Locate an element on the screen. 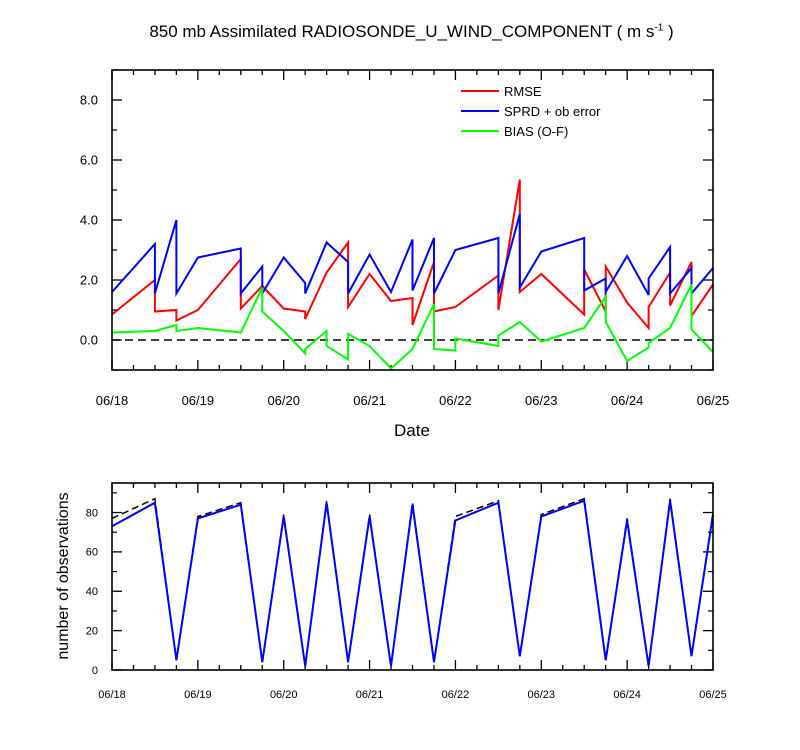 This screenshot has width=800, height=750. top-x-tick-label: 06/20 is located at coordinates (283, 400).